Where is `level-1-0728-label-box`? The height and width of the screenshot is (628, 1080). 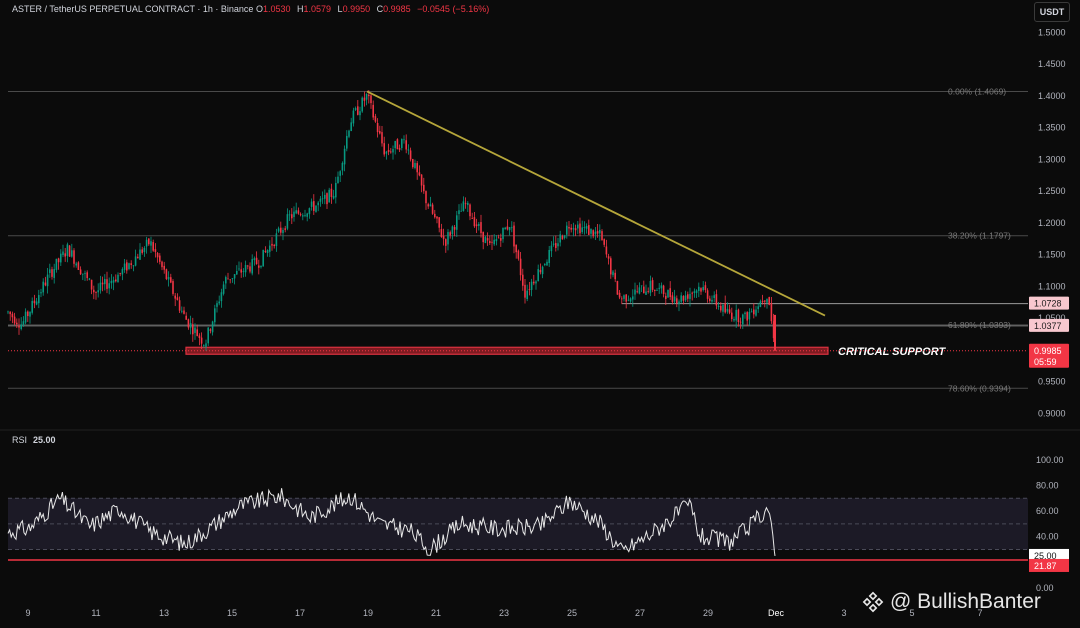 level-1-0728-label-box is located at coordinates (1049, 303).